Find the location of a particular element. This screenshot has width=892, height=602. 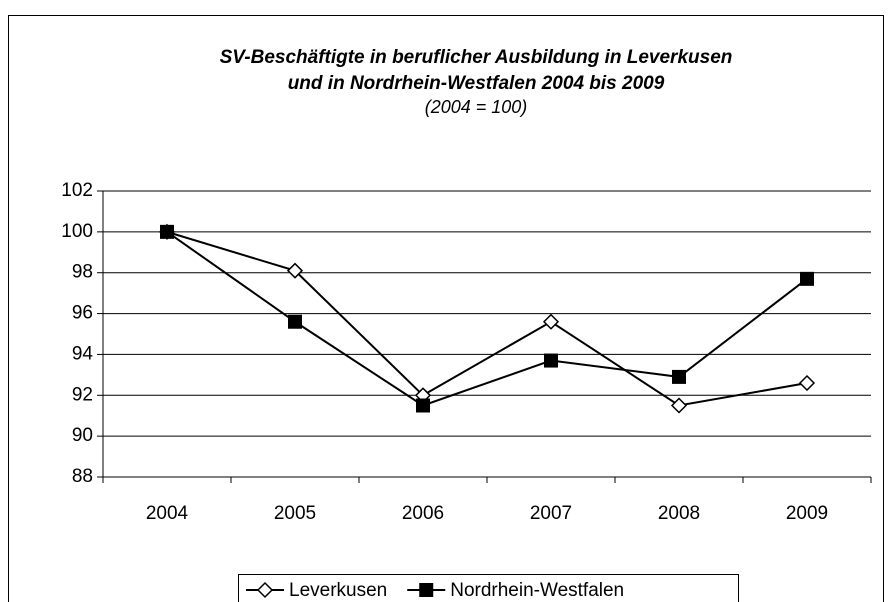

legend-box is located at coordinates (488, 588).